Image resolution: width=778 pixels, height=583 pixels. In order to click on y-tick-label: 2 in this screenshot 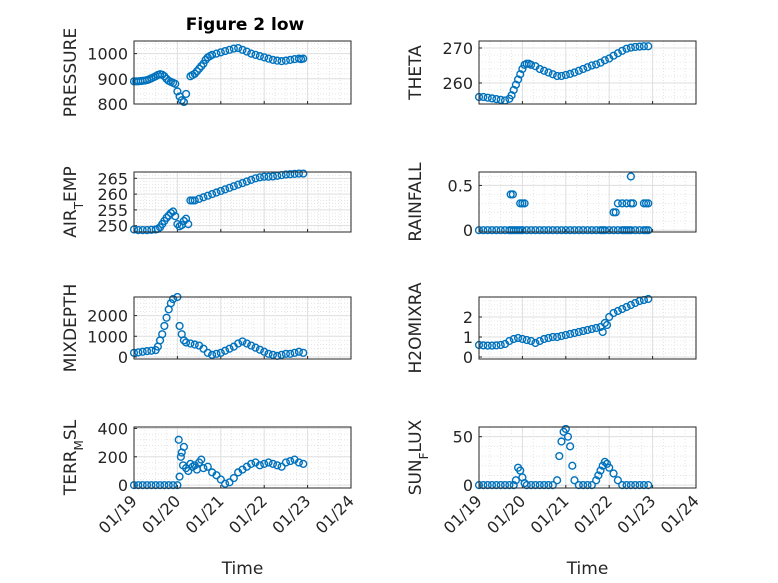, I will do `click(468, 317)`.